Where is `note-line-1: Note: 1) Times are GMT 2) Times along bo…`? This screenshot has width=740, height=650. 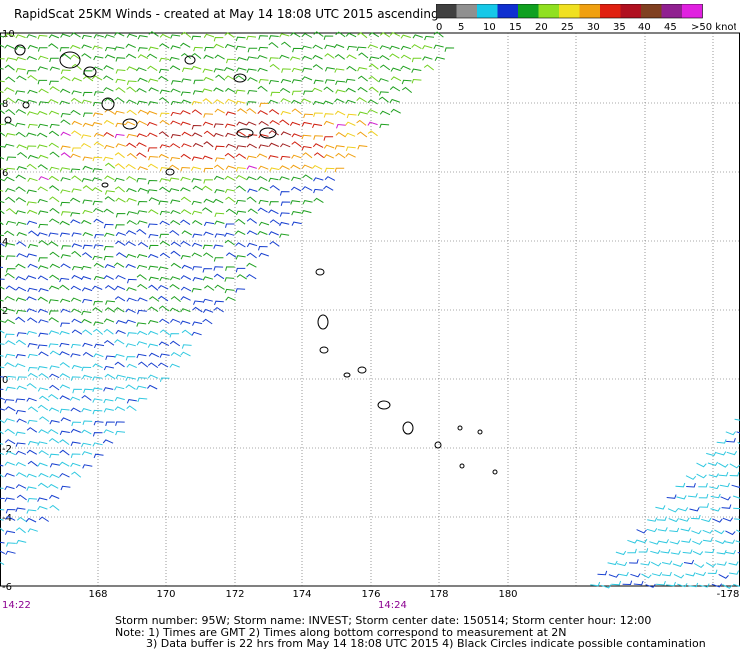 note-line-1: Note: 1) Times are GMT 2) Times along bo… is located at coordinates (341, 632).